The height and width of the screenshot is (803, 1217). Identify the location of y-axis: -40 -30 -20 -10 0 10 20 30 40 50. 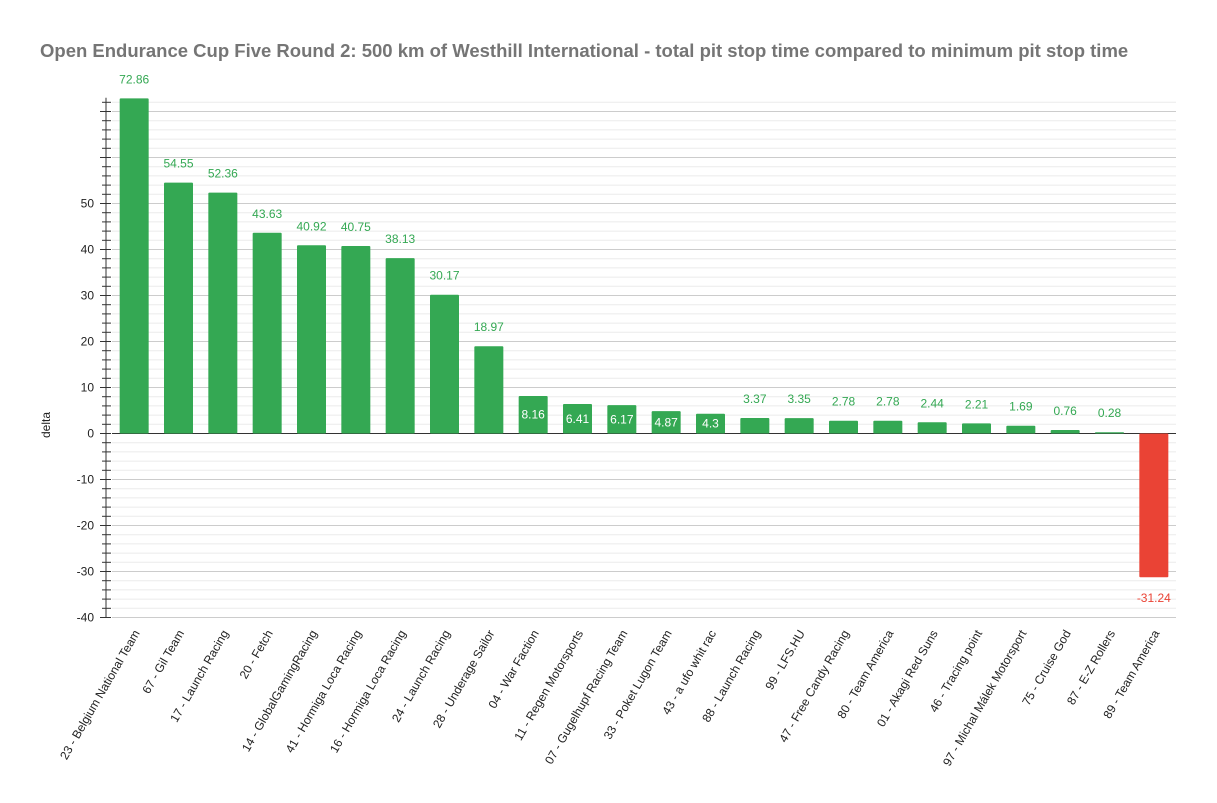
(94, 361).